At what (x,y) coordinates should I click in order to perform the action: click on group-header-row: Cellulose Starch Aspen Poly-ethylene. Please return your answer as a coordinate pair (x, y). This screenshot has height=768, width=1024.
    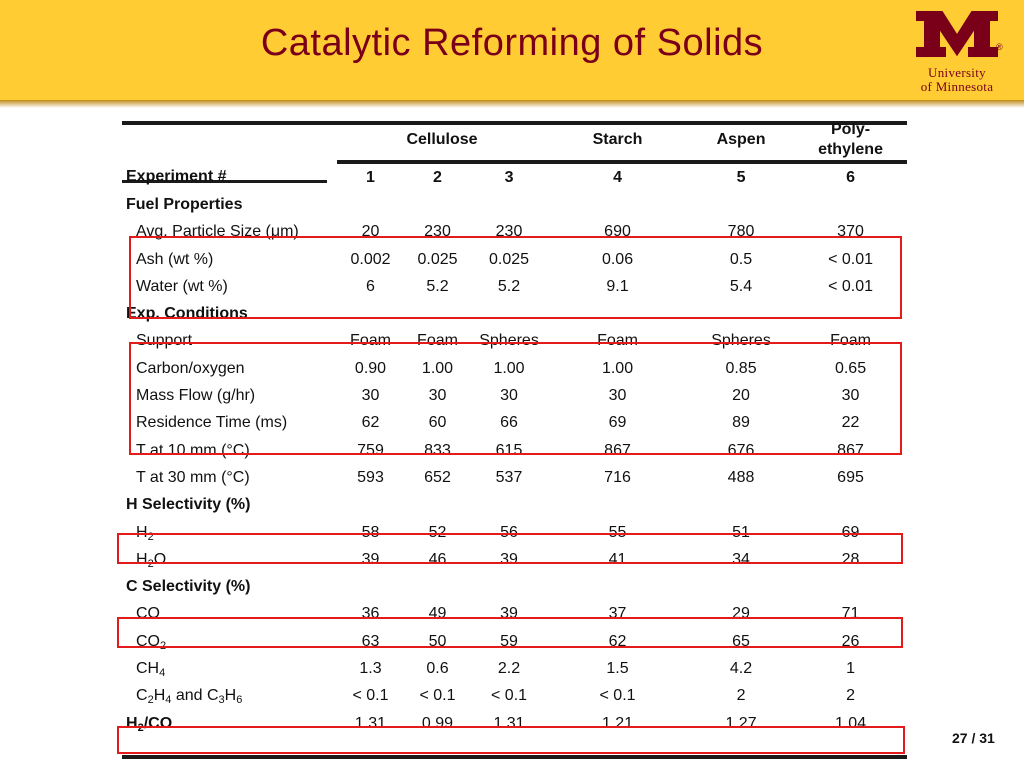
    Looking at the image, I should click on (515, 142).